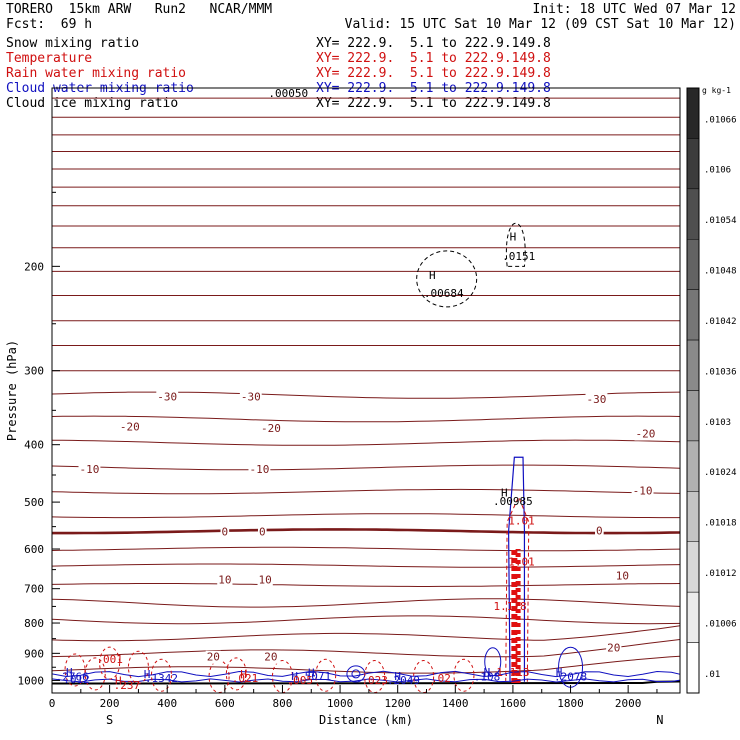 The width and height of the screenshot is (740, 740). Describe the element at coordinates (109, 659) in the screenshot. I see `maximum-label: .001` at that location.